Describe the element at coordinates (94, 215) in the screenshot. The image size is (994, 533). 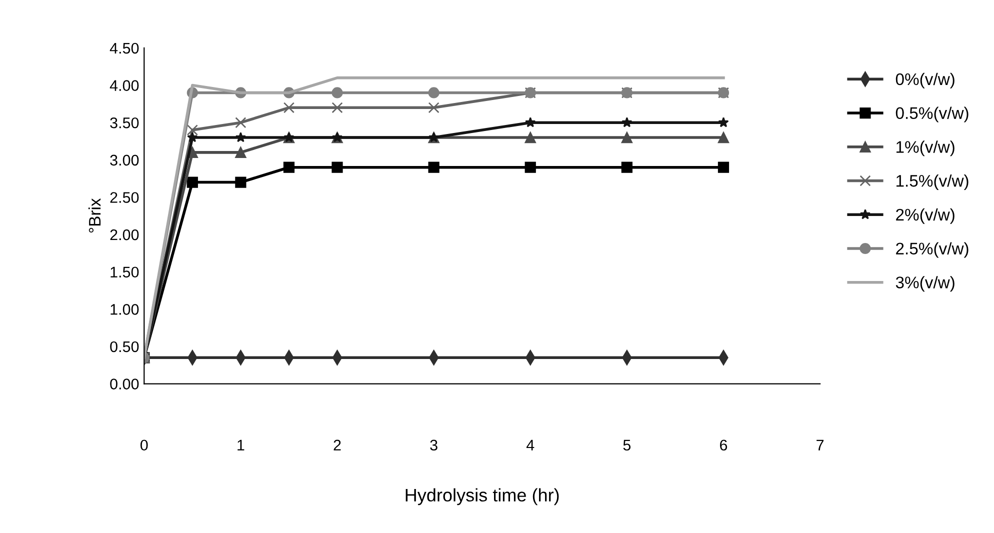
I see `y-axis-title: °Brix` at that location.